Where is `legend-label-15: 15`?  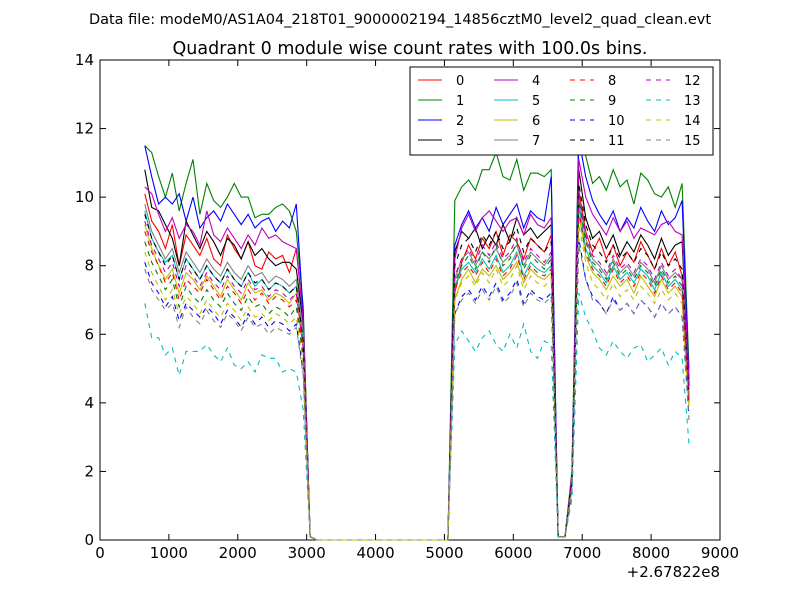 legend-label-15: 15 is located at coordinates (692, 141).